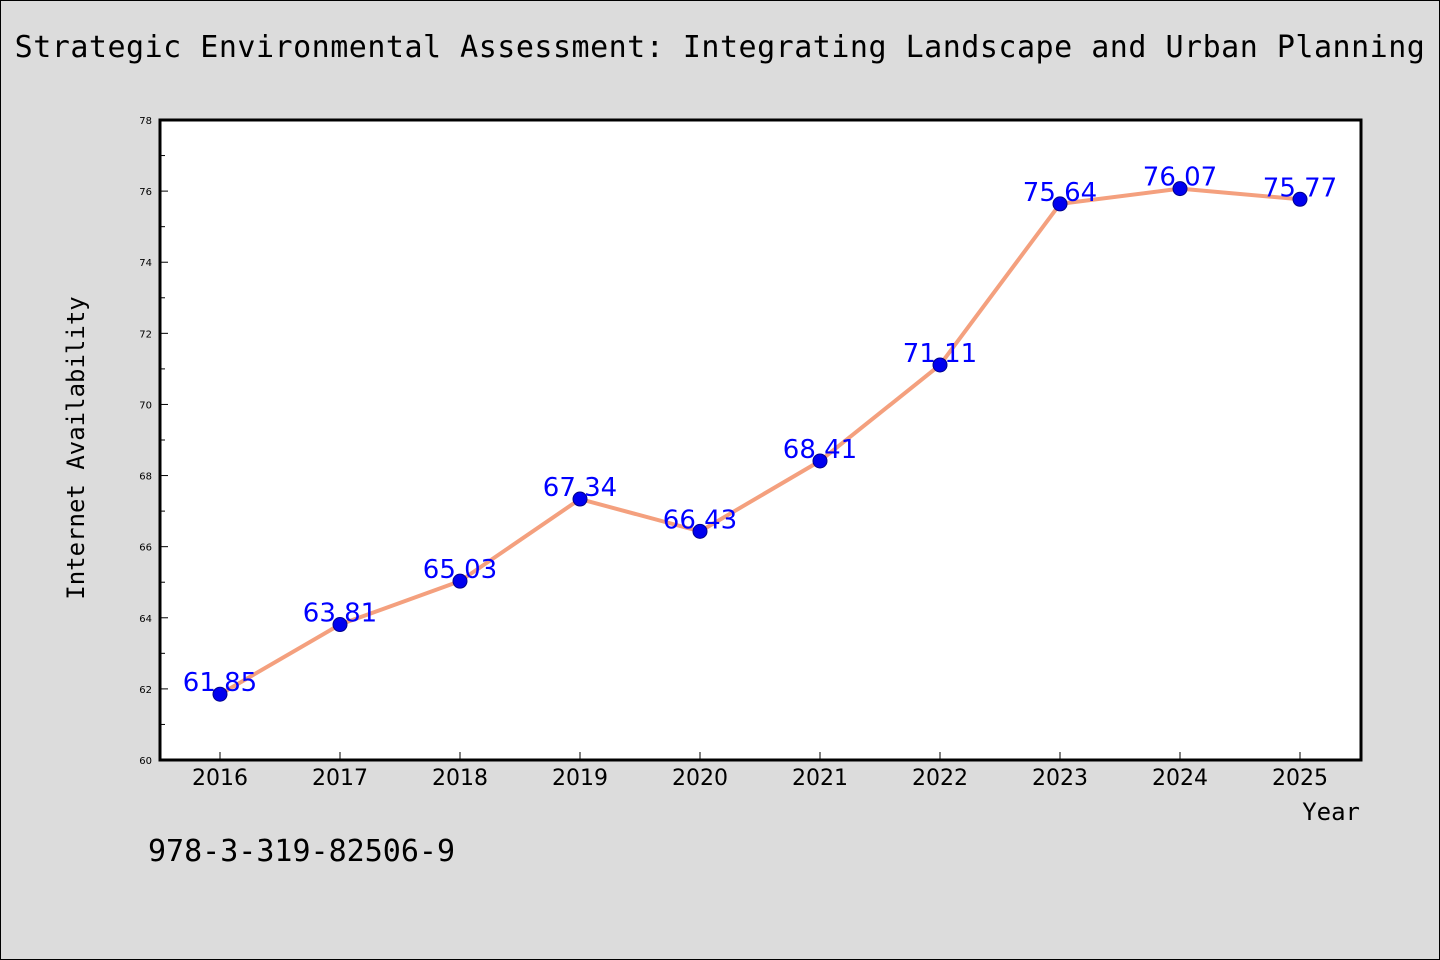  Describe the element at coordinates (76, 447) in the screenshot. I see `y-axis-label: Internet Availability` at that location.